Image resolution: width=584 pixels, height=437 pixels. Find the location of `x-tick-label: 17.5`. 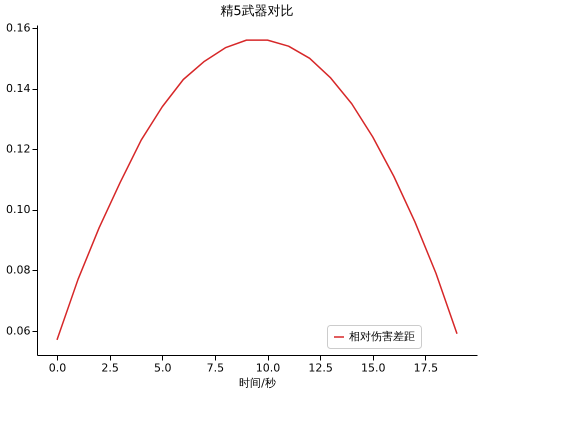

x-tick-label: 17.5 is located at coordinates (426, 368).